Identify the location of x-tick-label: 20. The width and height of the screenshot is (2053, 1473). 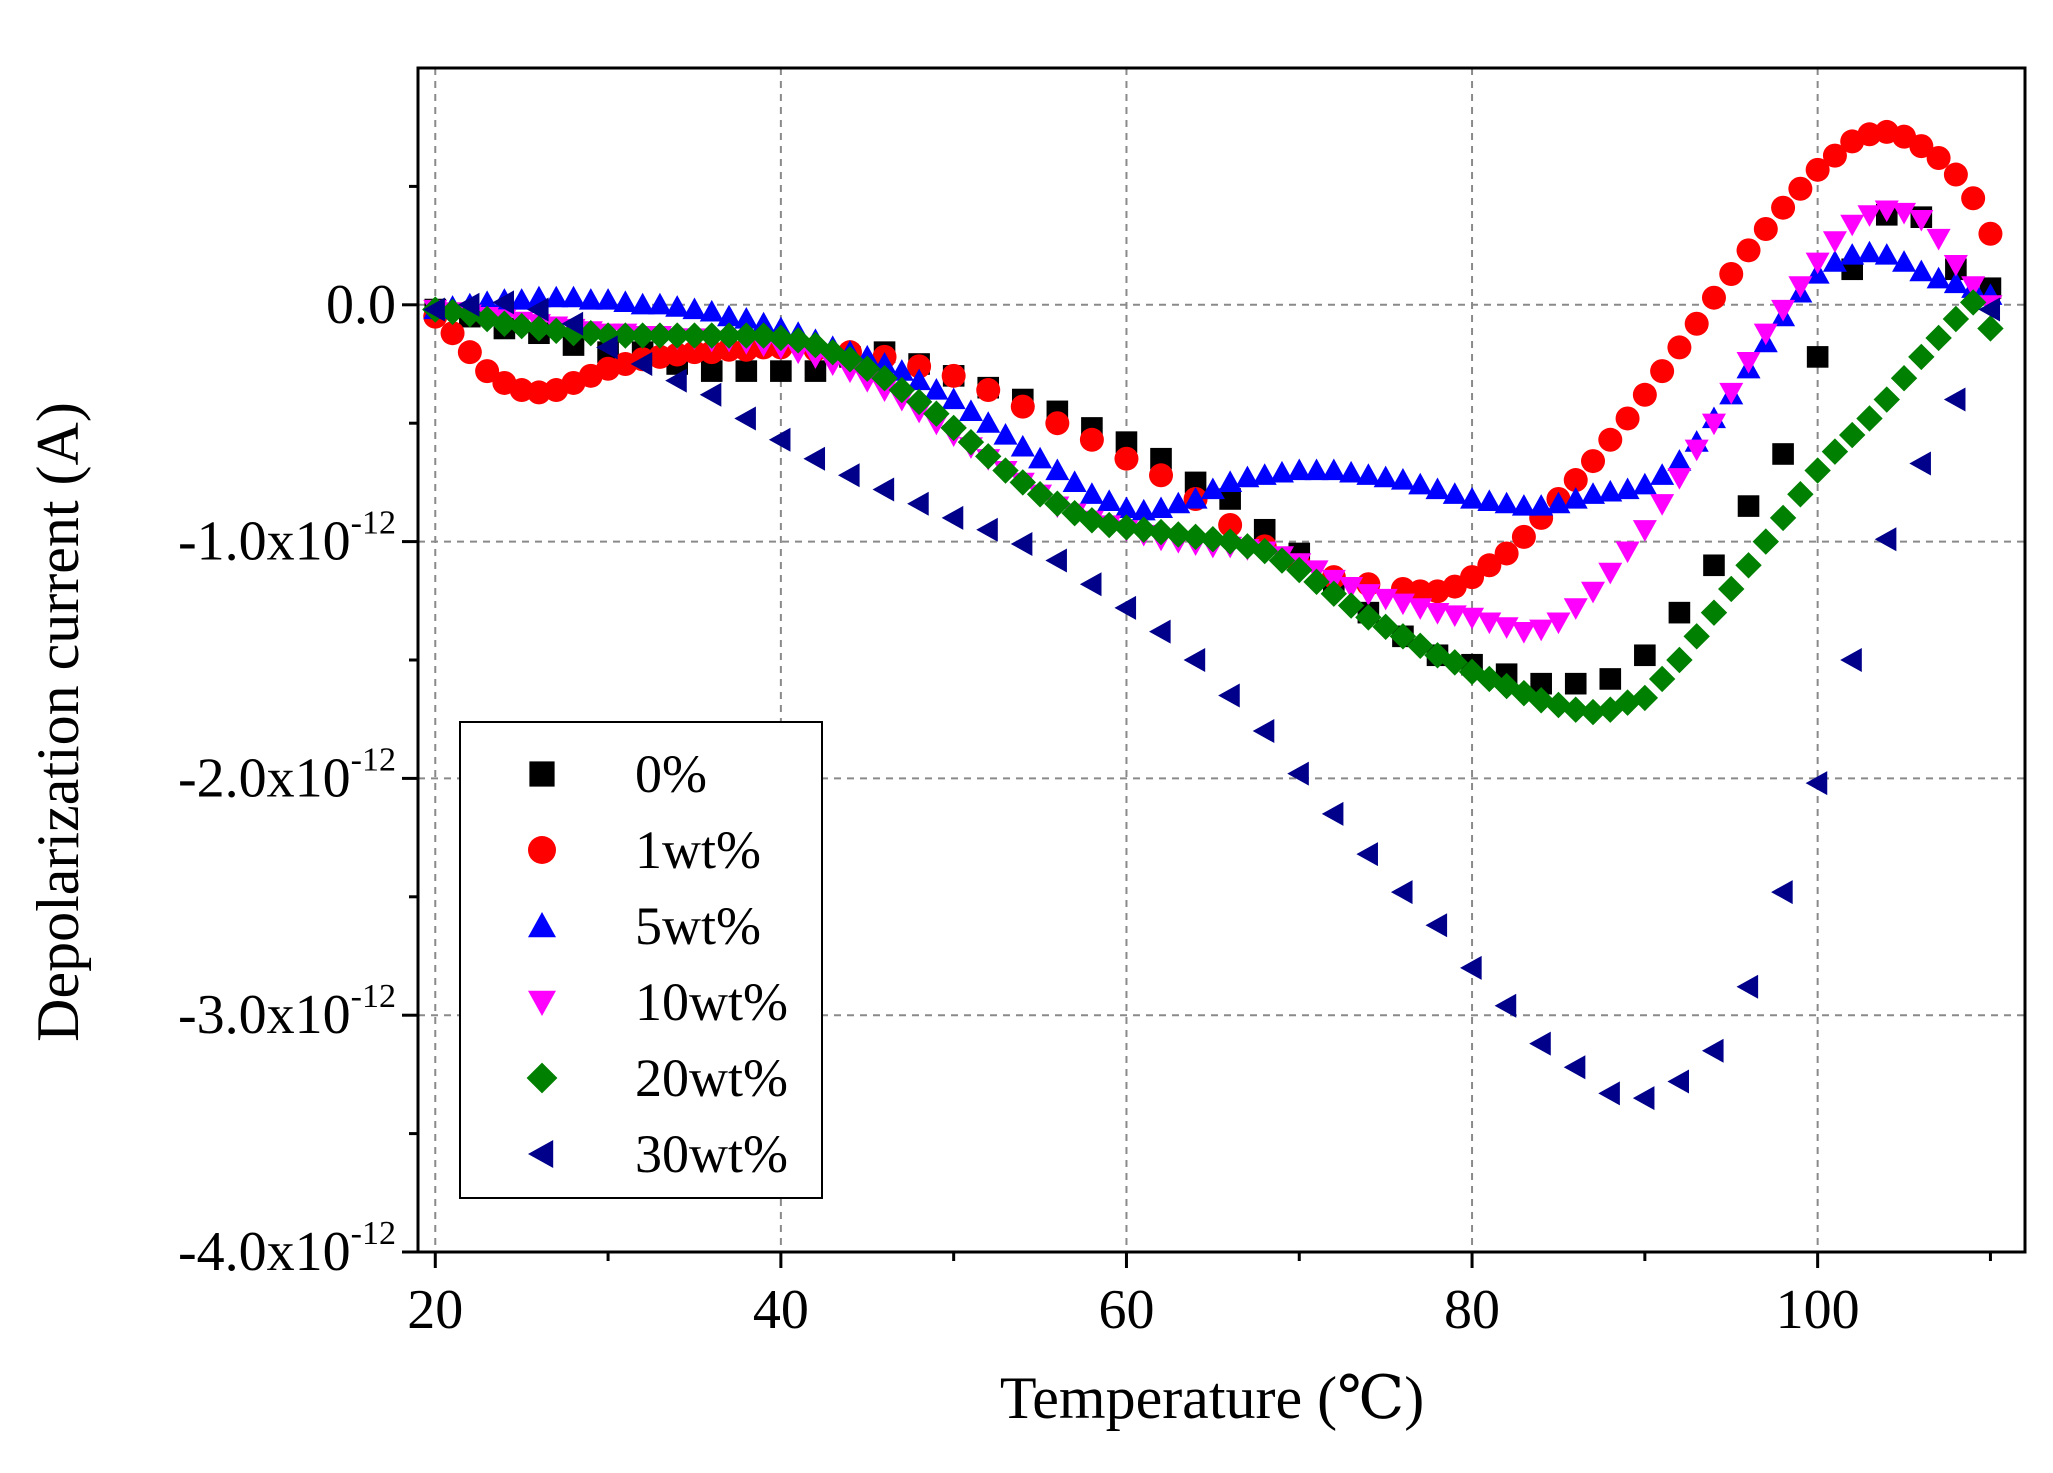
(435, 1310).